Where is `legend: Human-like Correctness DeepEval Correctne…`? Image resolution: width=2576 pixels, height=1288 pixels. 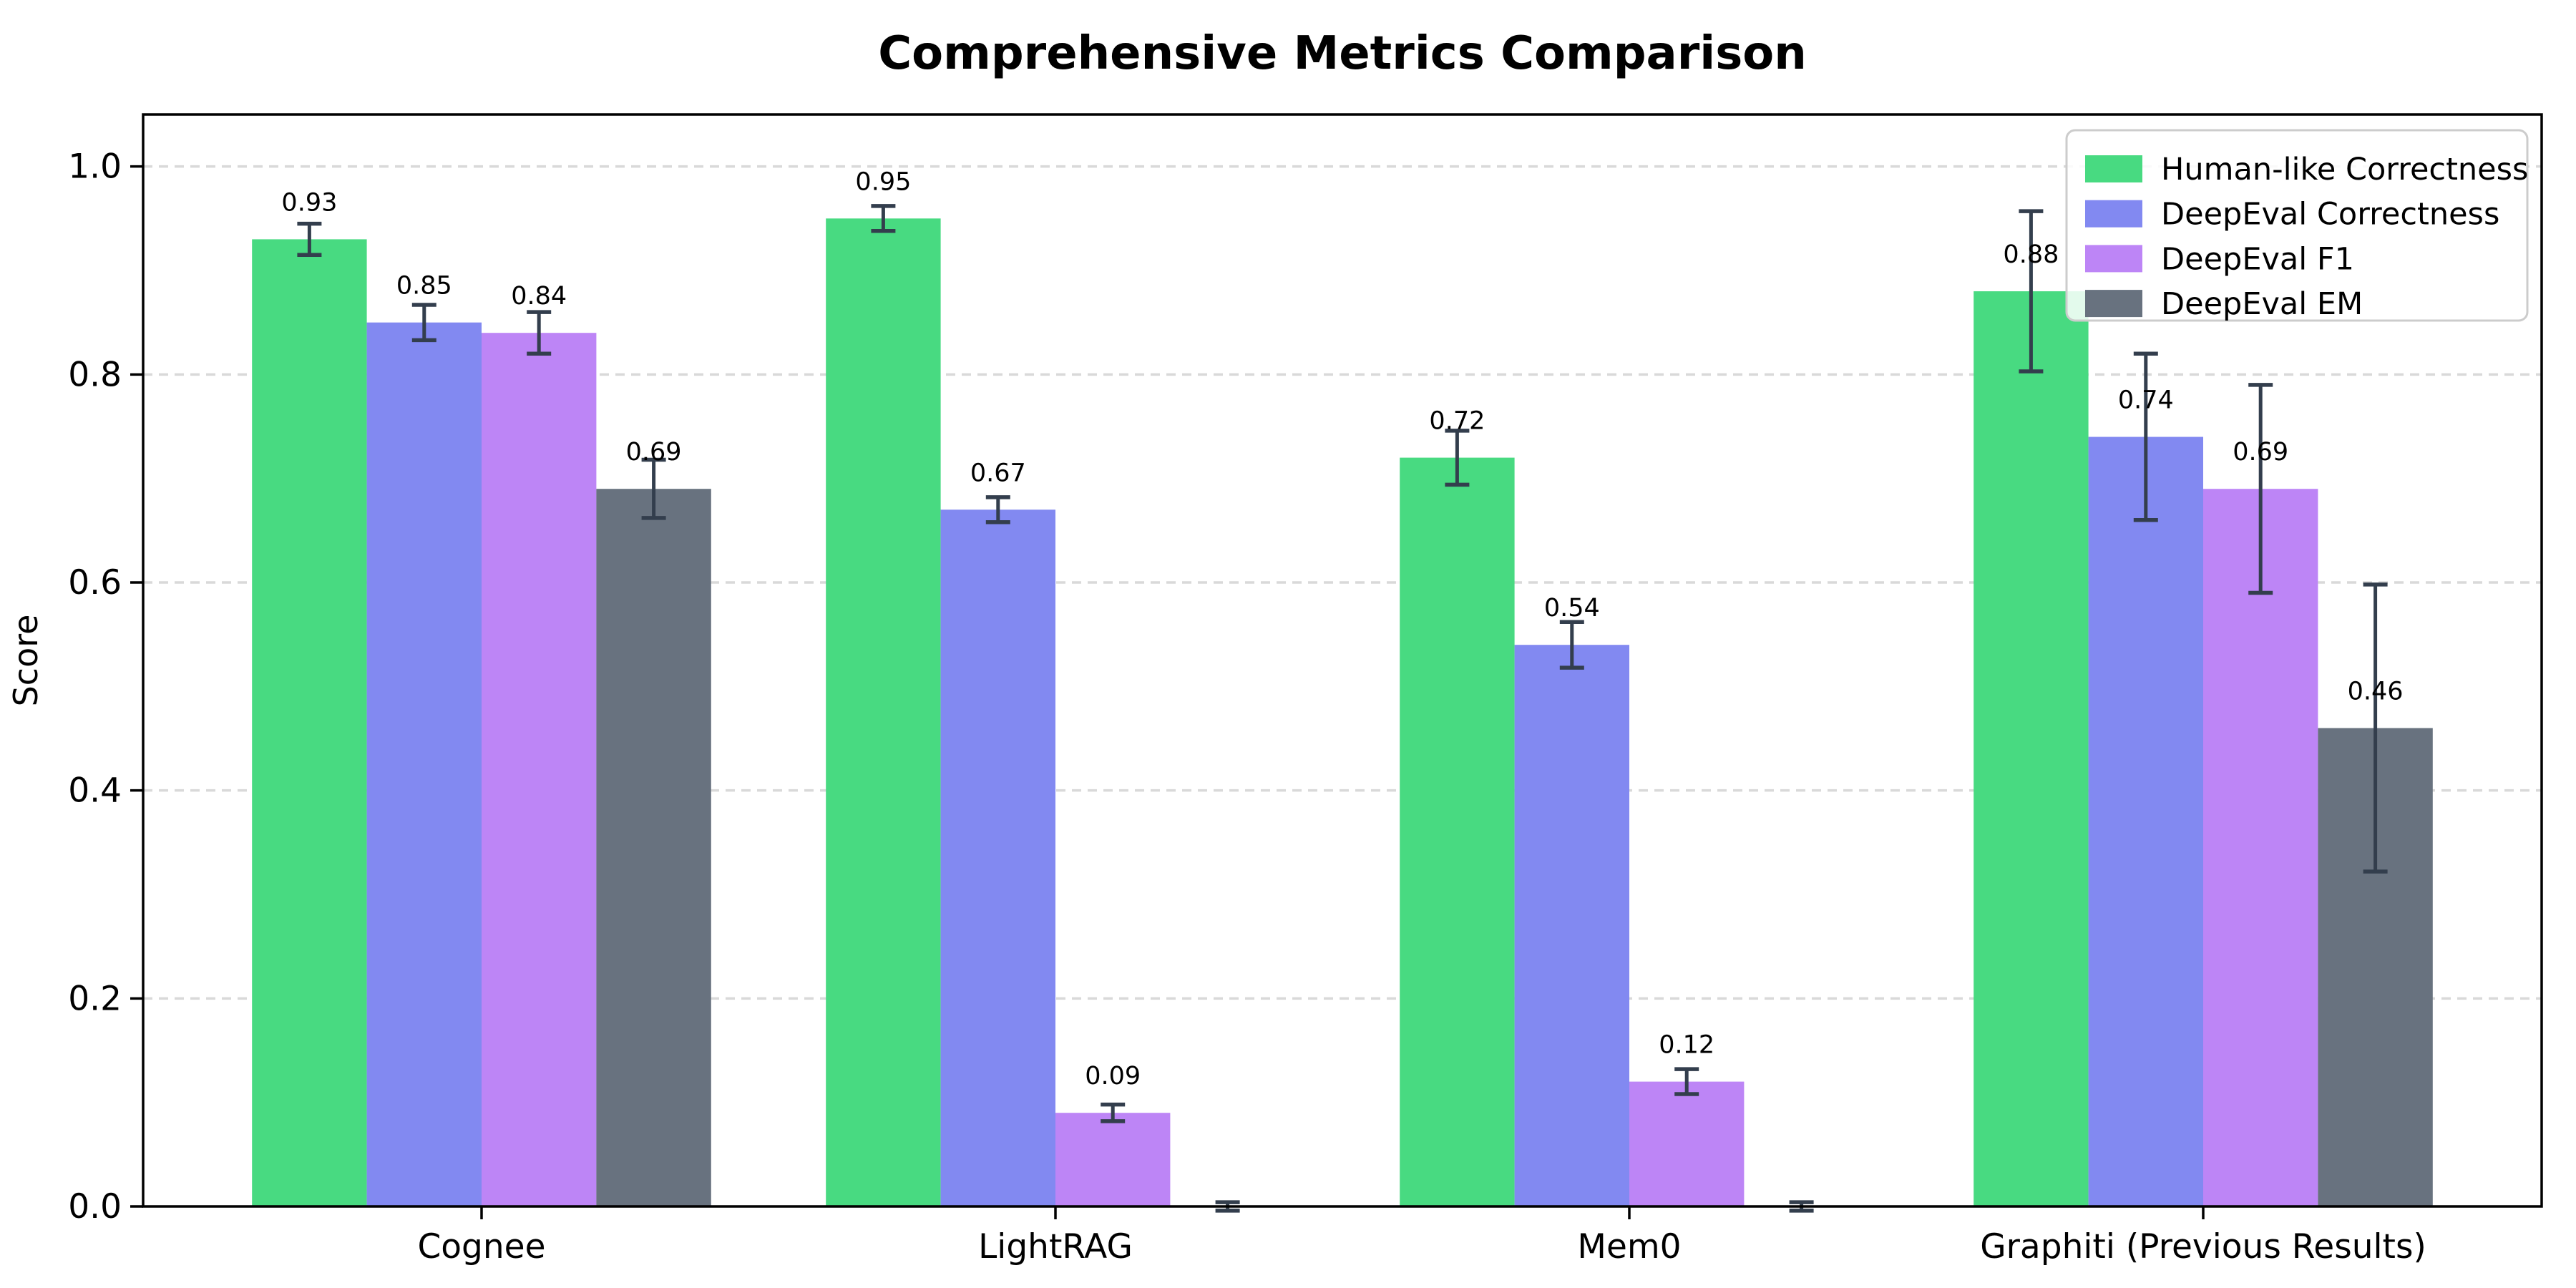 legend: Human-like Correctness DeepEval Correctne… is located at coordinates (2297, 226).